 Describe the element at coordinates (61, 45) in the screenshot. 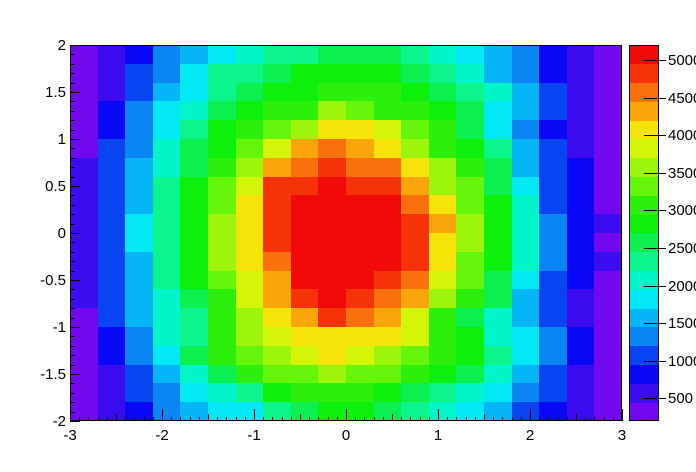

I see `y-axis-tick-label: 2` at that location.